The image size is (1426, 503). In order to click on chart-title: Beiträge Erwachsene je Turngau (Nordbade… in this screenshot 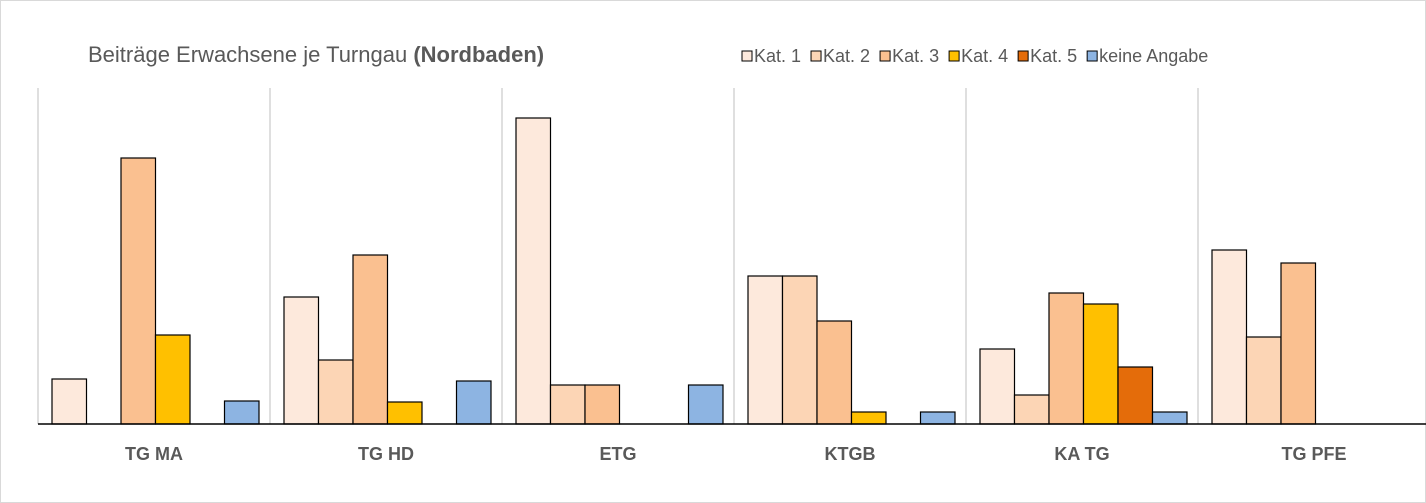, I will do `click(316, 54)`.